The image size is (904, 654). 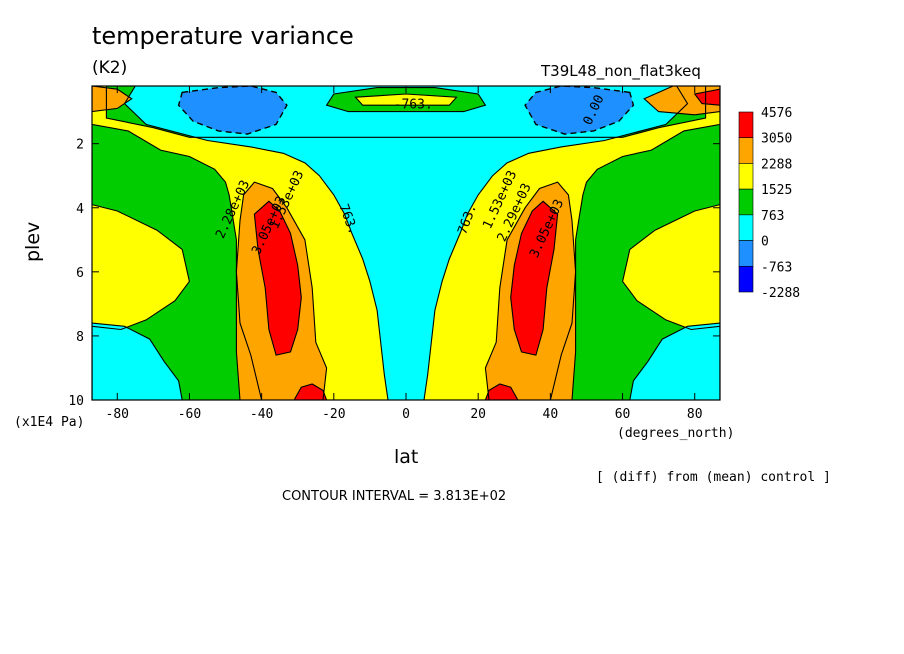 What do you see at coordinates (772, 216) in the screenshot?
I see `legend-label: 763` at bounding box center [772, 216].